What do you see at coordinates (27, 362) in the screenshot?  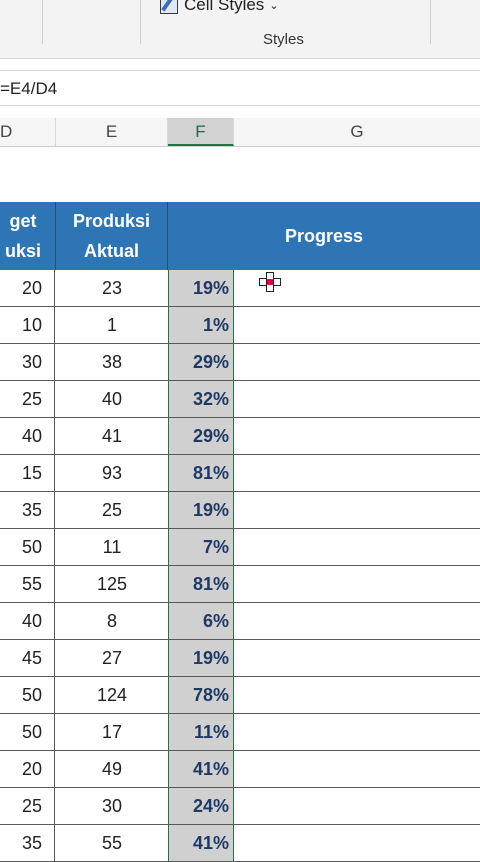 I see `target-cell: 30` at bounding box center [27, 362].